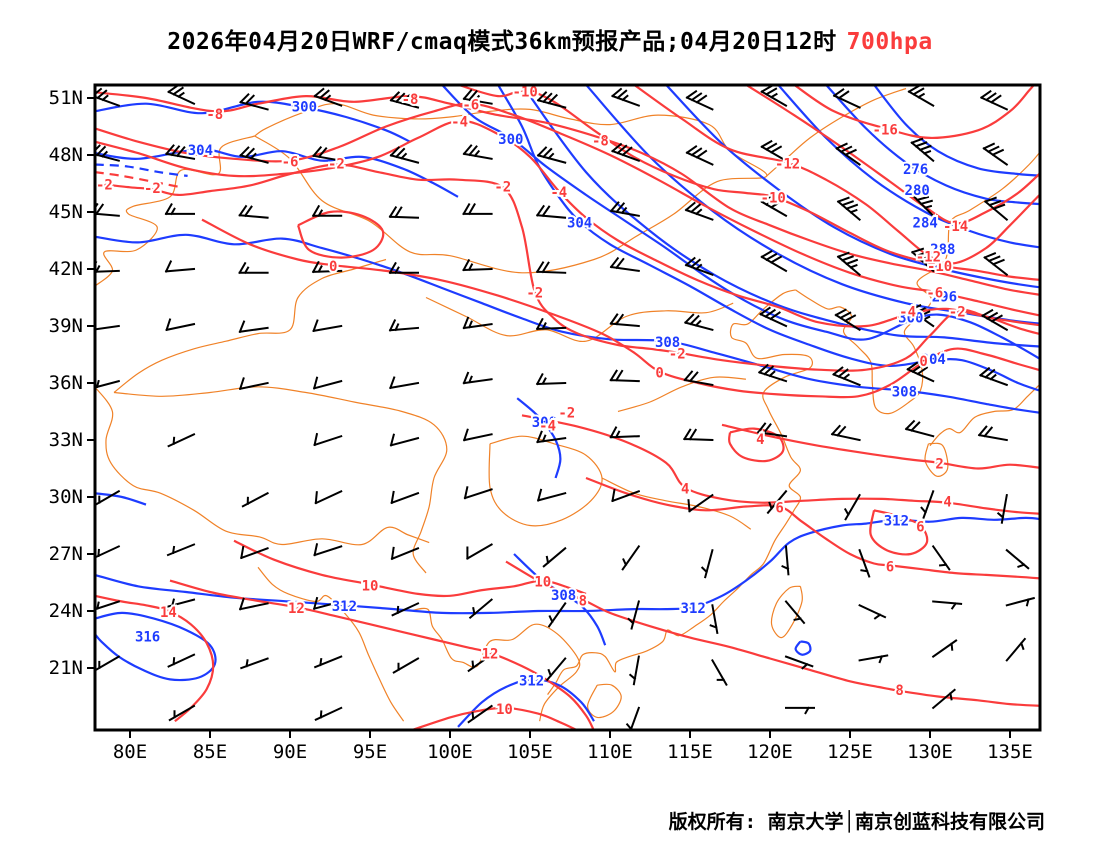  What do you see at coordinates (66, 155) in the screenshot?
I see `lat-tick-label: 48N` at bounding box center [66, 155].